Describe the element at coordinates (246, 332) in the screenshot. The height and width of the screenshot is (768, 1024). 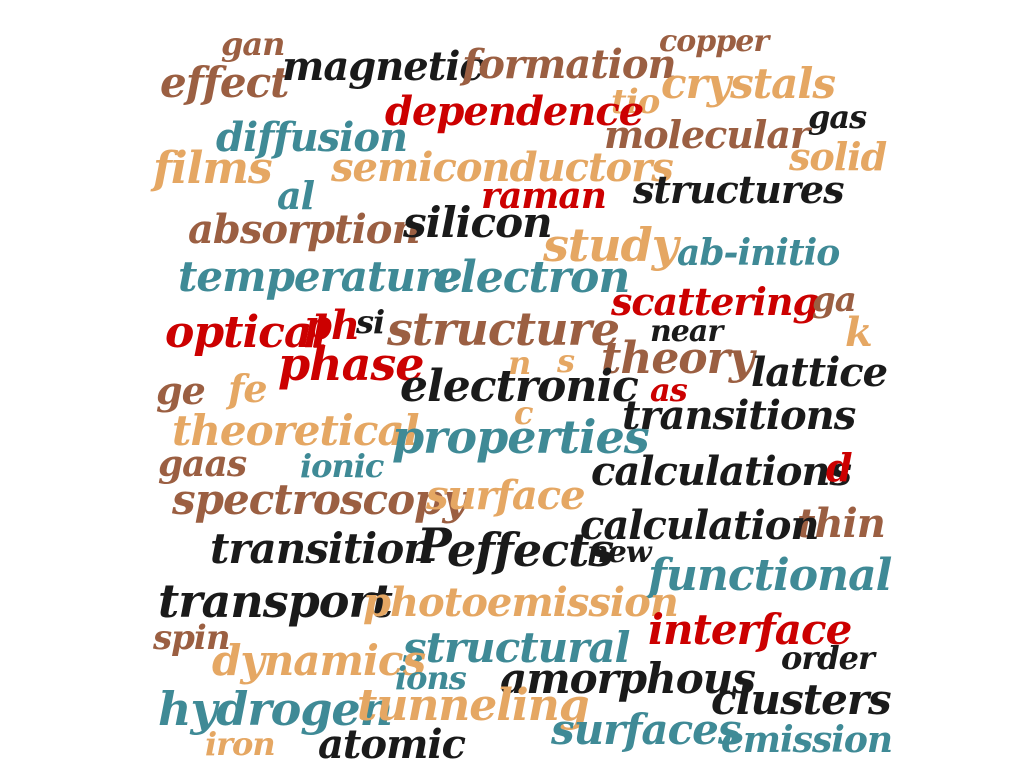
I see `word-optical: optical` at that location.